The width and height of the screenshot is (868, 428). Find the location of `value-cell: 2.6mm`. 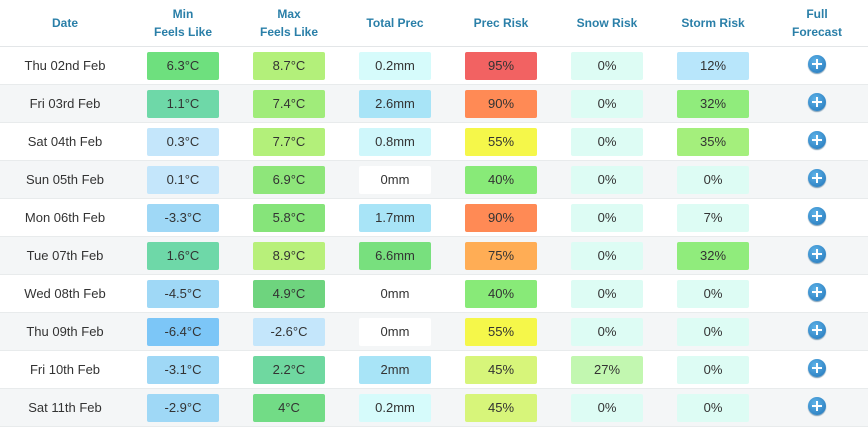

value-cell: 2.6mm is located at coordinates (395, 103).